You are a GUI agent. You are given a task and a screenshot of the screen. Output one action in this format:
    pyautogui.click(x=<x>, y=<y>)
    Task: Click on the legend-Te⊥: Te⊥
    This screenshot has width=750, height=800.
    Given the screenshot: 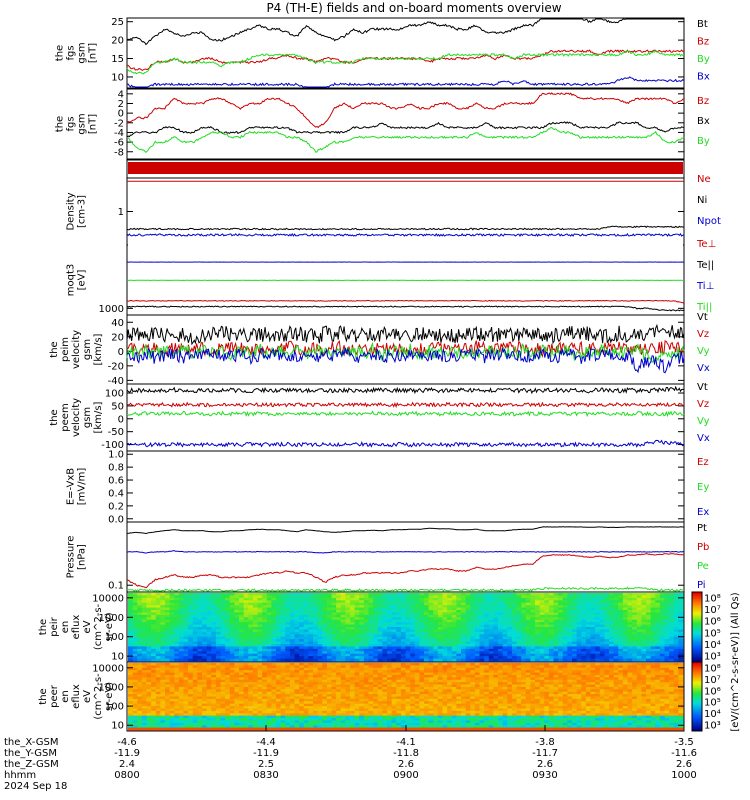 What is the action you would take?
    pyautogui.click(x=706, y=244)
    